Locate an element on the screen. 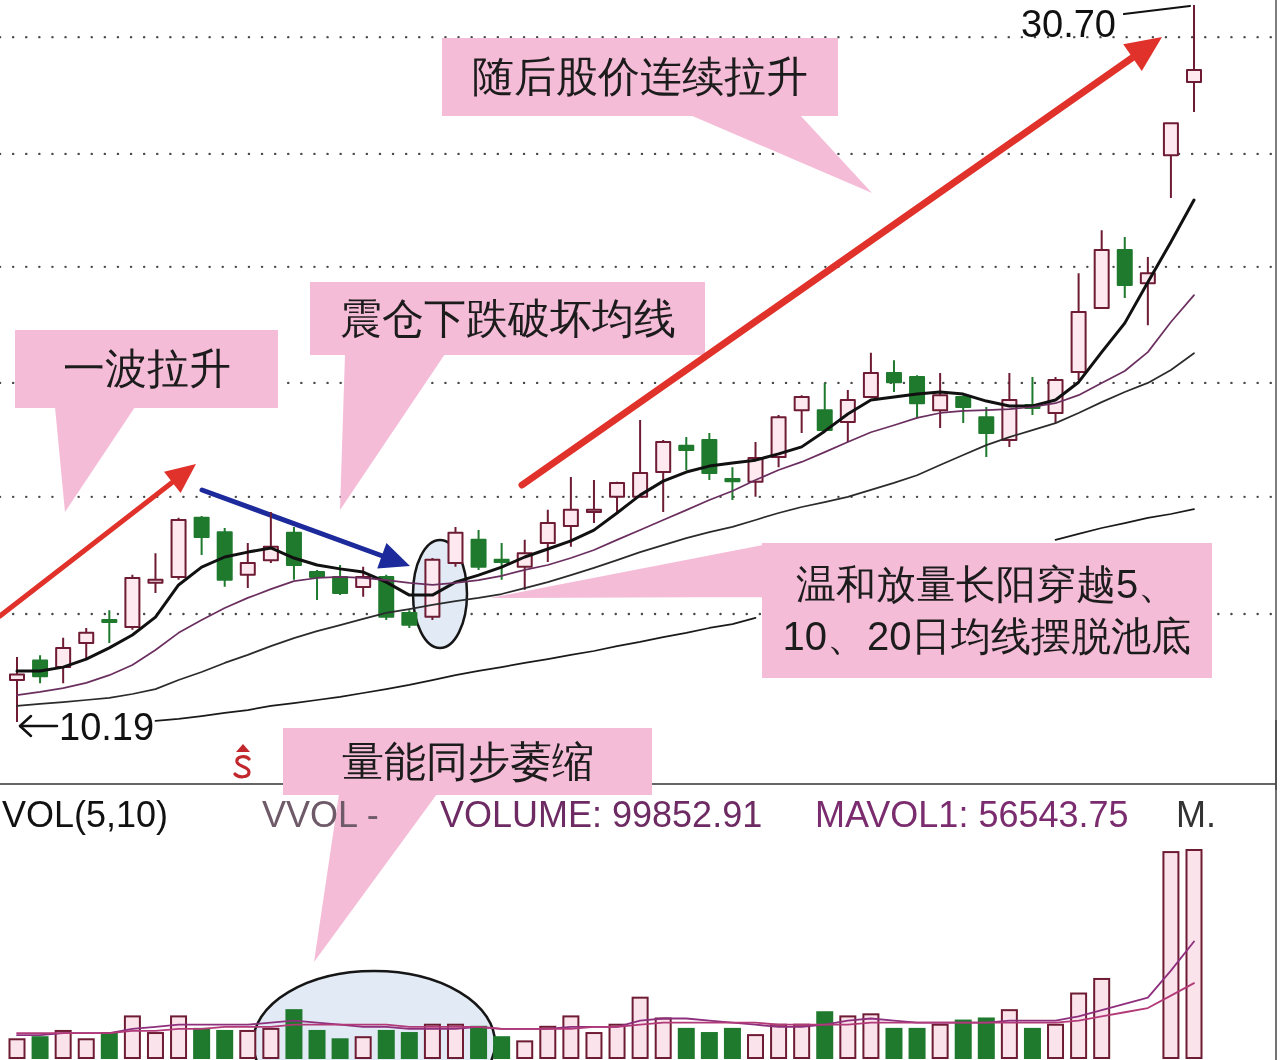  chart-title: VOL(5,10) is located at coordinates (85, 814).